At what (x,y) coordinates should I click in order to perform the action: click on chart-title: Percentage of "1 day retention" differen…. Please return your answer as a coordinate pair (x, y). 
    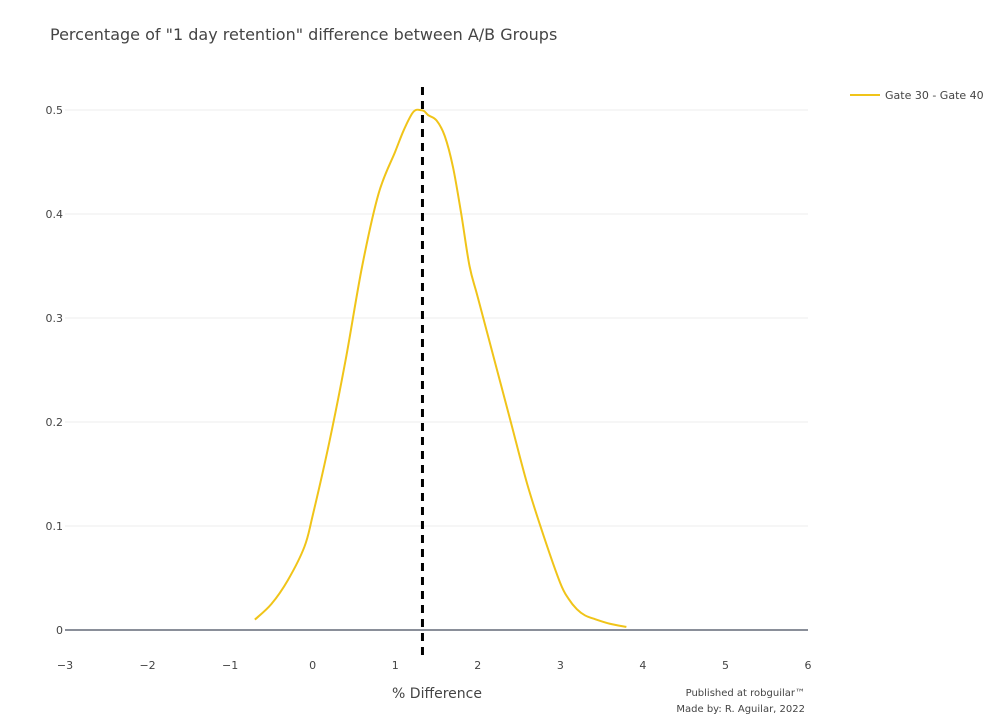
    Looking at the image, I should click on (303, 34).